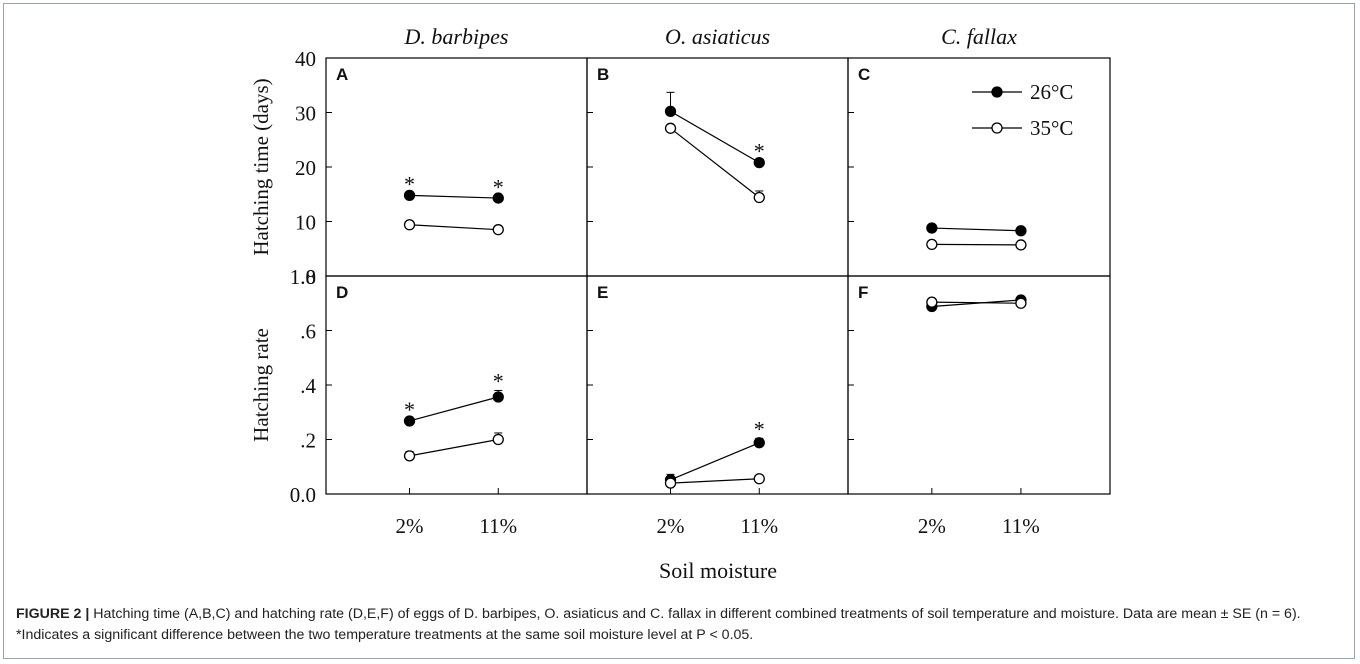 The height and width of the screenshot is (664, 1360). Describe the element at coordinates (261, 166) in the screenshot. I see `y-axis-label: Hatching time (days)` at that location.